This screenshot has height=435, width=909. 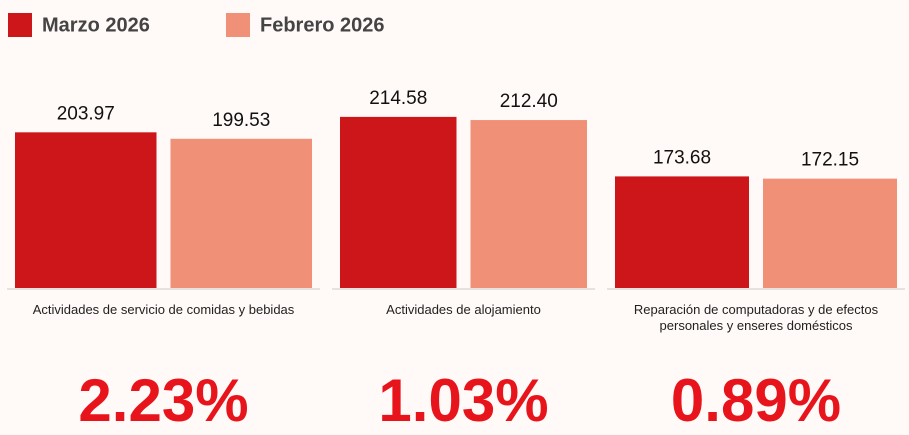 I want to click on change-label: 0.89%, so click(x=756, y=400).